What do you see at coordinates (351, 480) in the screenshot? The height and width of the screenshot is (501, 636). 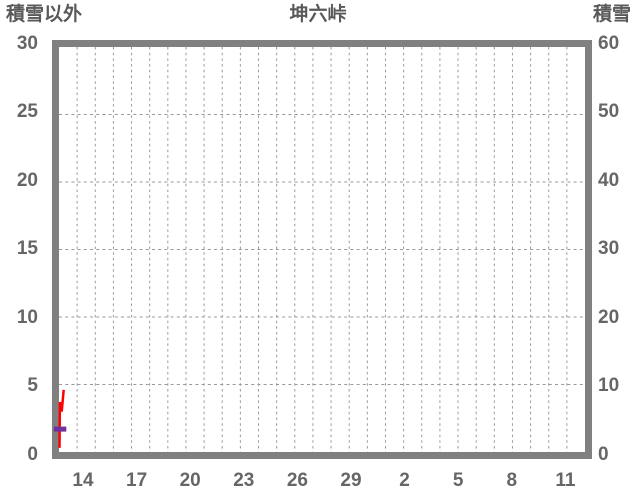 I see `x-tick-label: 29` at bounding box center [351, 480].